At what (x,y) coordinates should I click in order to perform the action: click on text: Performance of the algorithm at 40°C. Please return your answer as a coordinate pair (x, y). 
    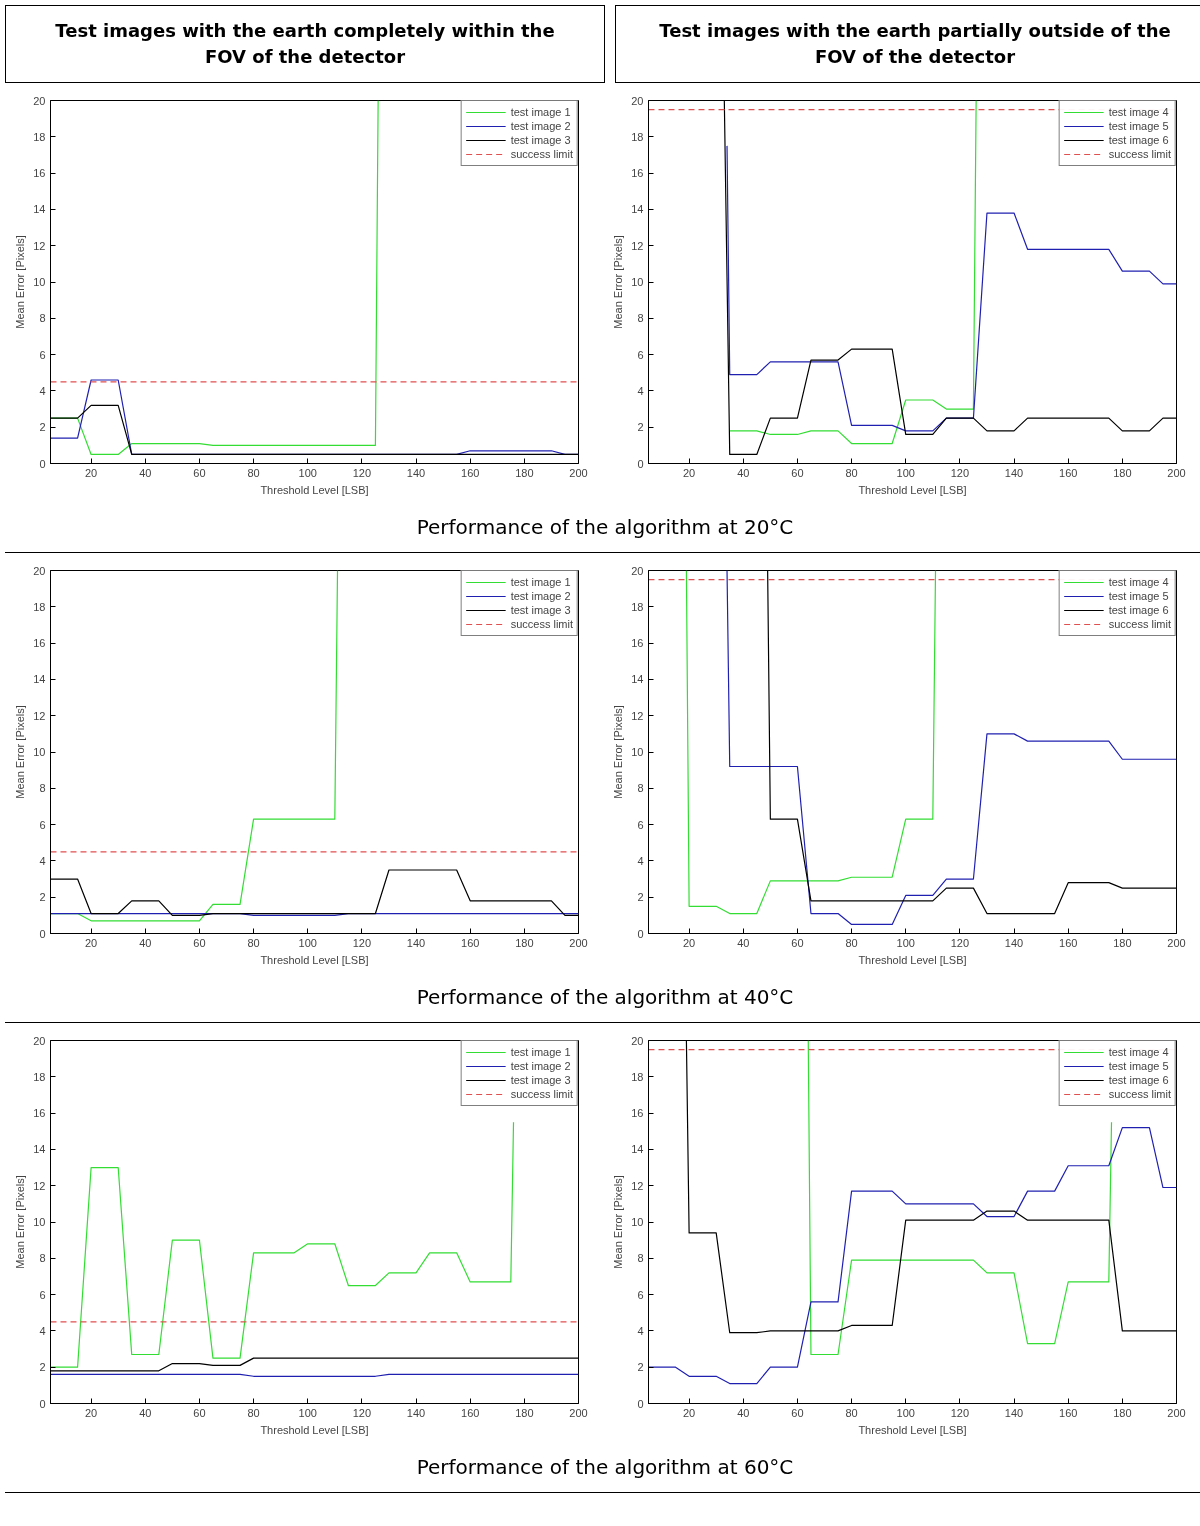
    Looking at the image, I should click on (605, 998).